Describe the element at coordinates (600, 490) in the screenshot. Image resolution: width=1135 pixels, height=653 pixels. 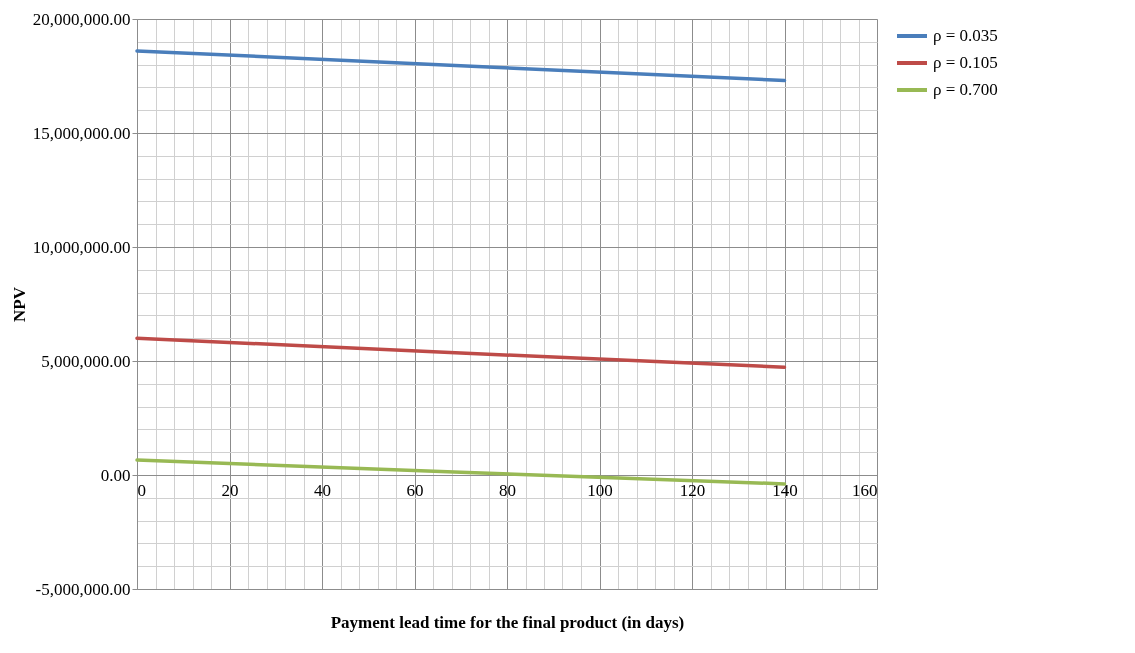
I see `x-tick-label: 100` at that location.